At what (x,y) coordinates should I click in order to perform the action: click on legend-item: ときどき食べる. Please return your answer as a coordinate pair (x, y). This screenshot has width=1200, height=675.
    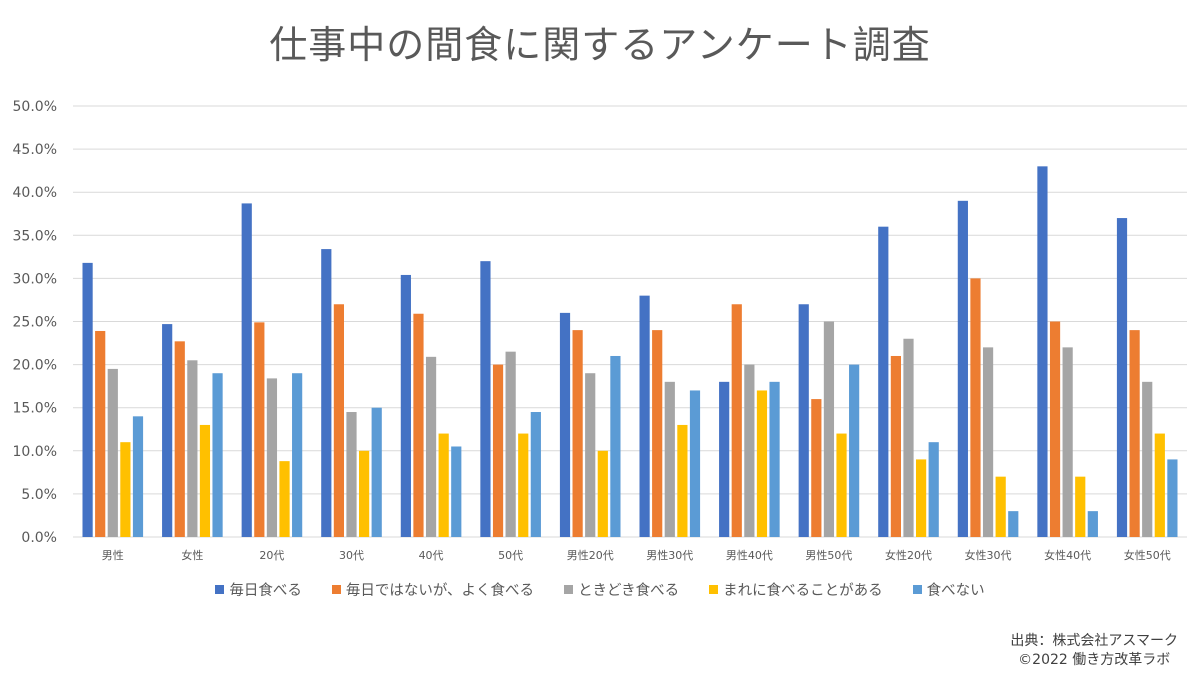
    Looking at the image, I should click on (621, 589).